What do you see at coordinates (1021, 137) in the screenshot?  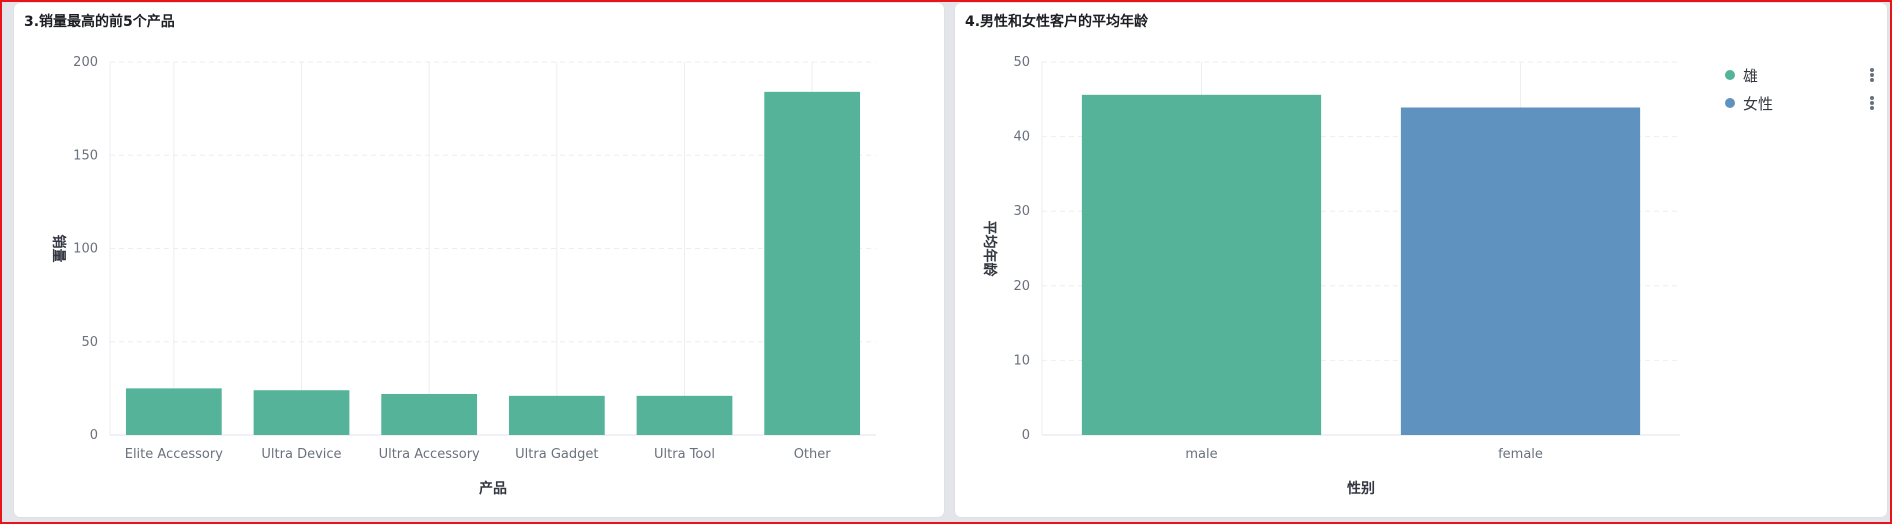 I see `y-tick-label: 40` at bounding box center [1021, 137].